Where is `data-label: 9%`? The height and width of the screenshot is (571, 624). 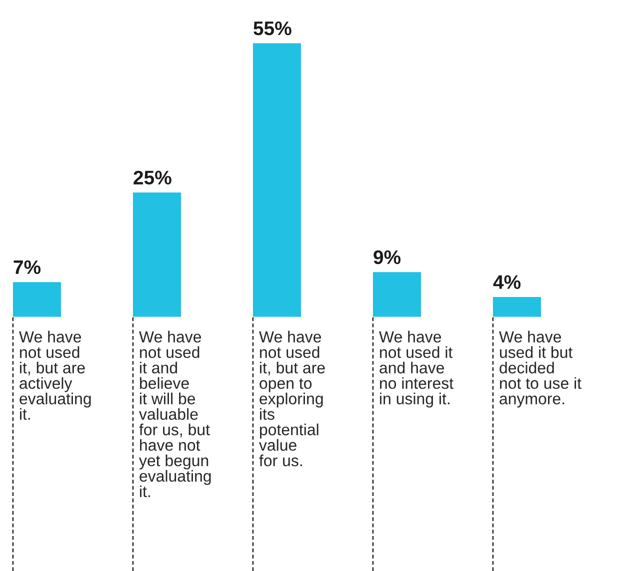
data-label: 9% is located at coordinates (387, 257).